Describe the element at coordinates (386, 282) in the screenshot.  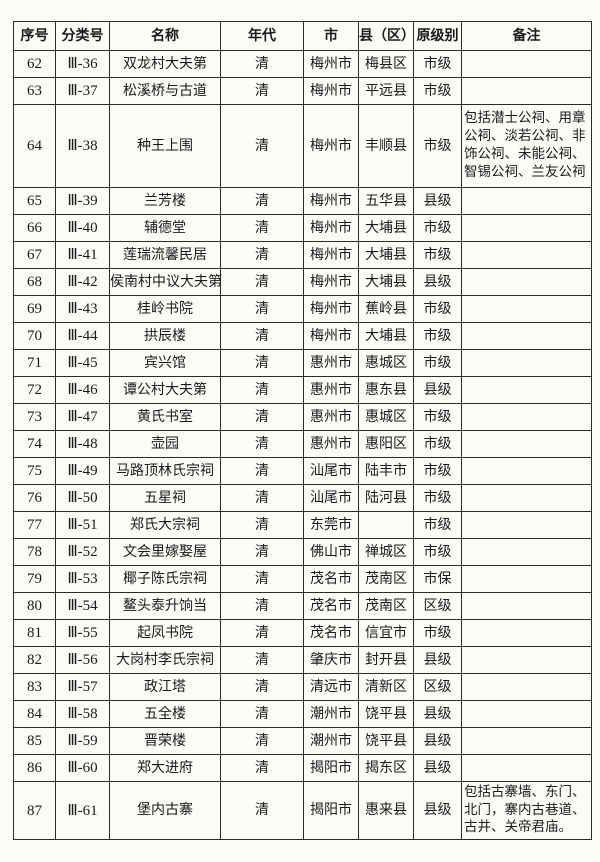
I see `cell-col-county: 大埔县` at that location.